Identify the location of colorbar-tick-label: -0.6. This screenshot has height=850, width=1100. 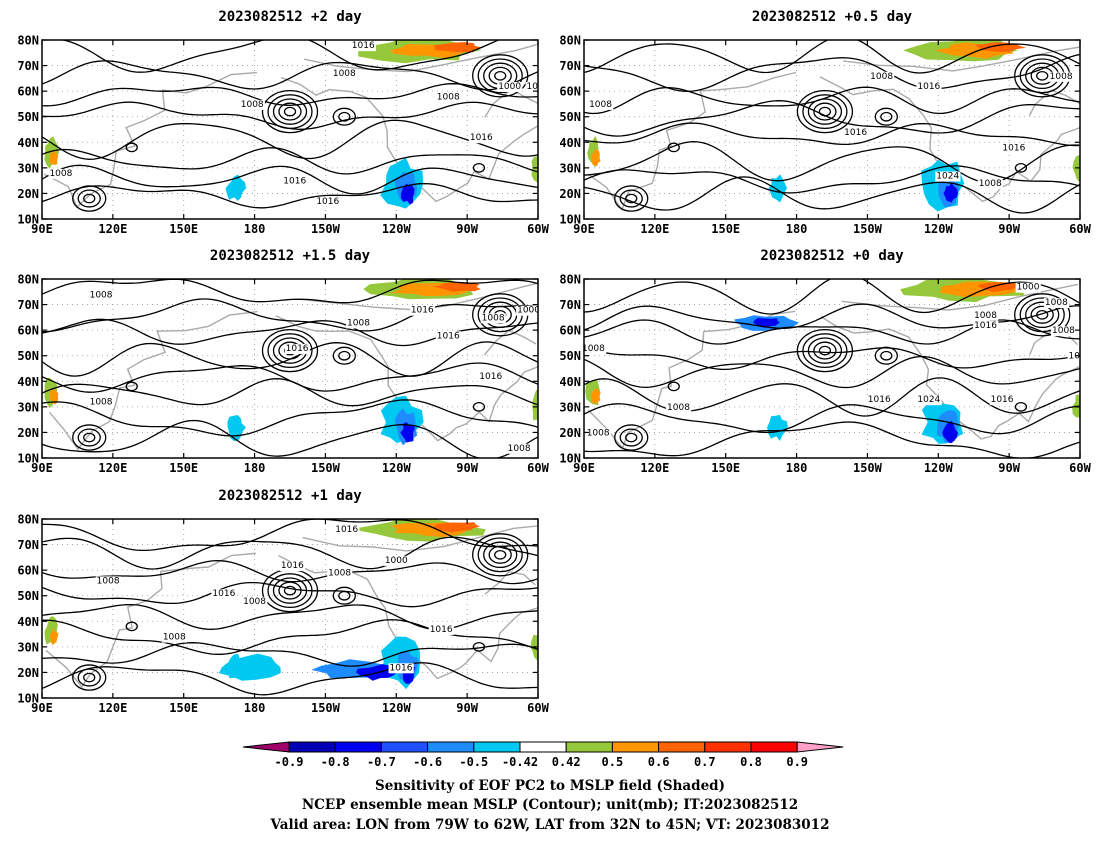
(427, 762).